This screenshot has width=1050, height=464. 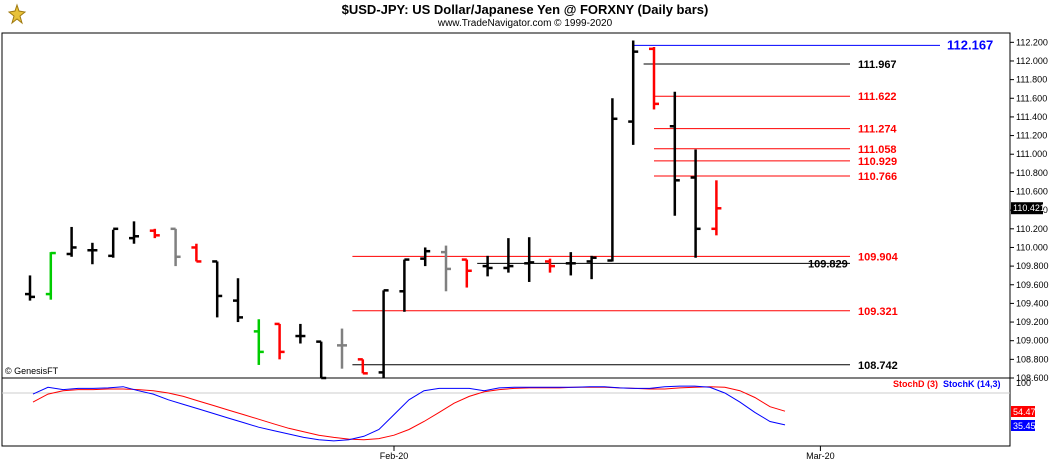 What do you see at coordinates (1031, 154) in the screenshot?
I see `y-tick-label: 111.000` at bounding box center [1031, 154].